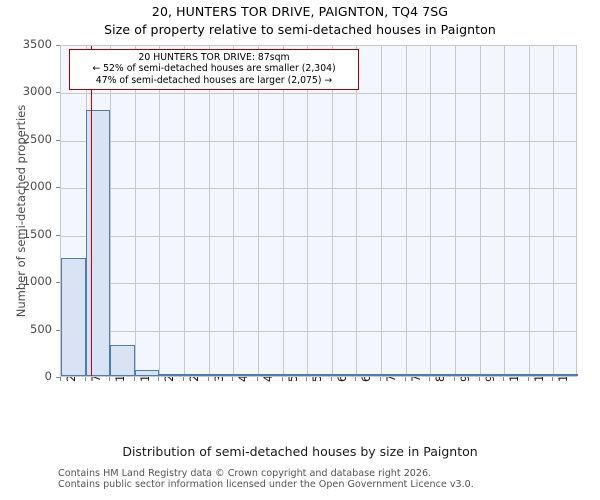 The width and height of the screenshot is (600, 500). What do you see at coordinates (37, 233) in the screenshot?
I see `y-axis-tick-label: 1500` at bounding box center [37, 233].